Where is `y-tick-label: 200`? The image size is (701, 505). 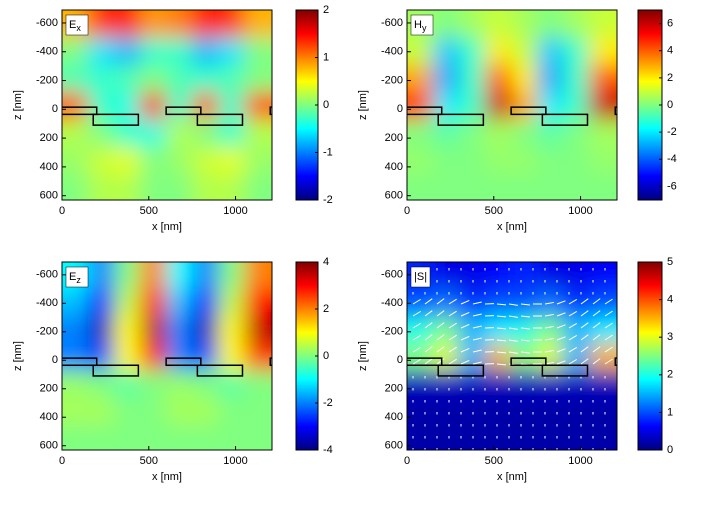 y-tick-label: 200 is located at coordinates (394, 138).